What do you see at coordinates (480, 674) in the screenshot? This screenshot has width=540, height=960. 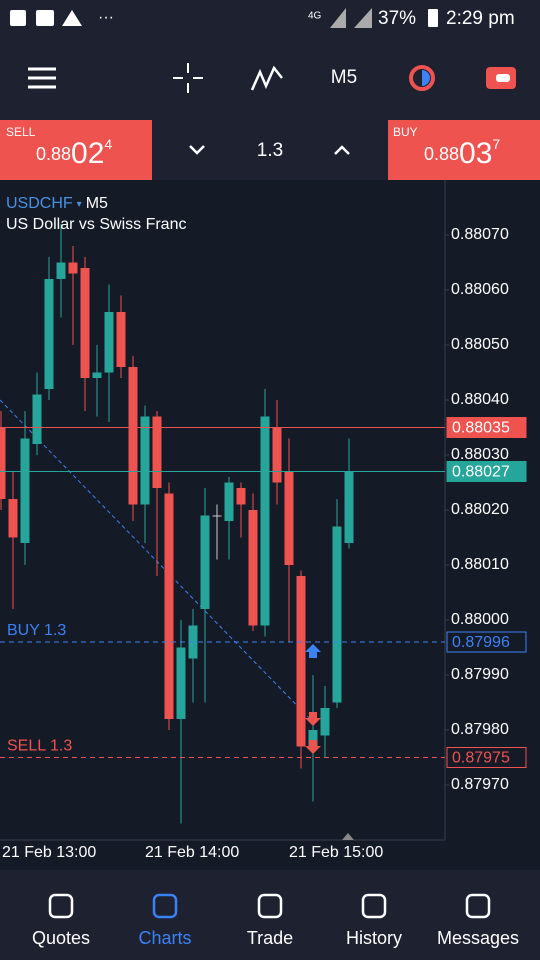 I see `y-tick-label: 0.87990` at bounding box center [480, 674].